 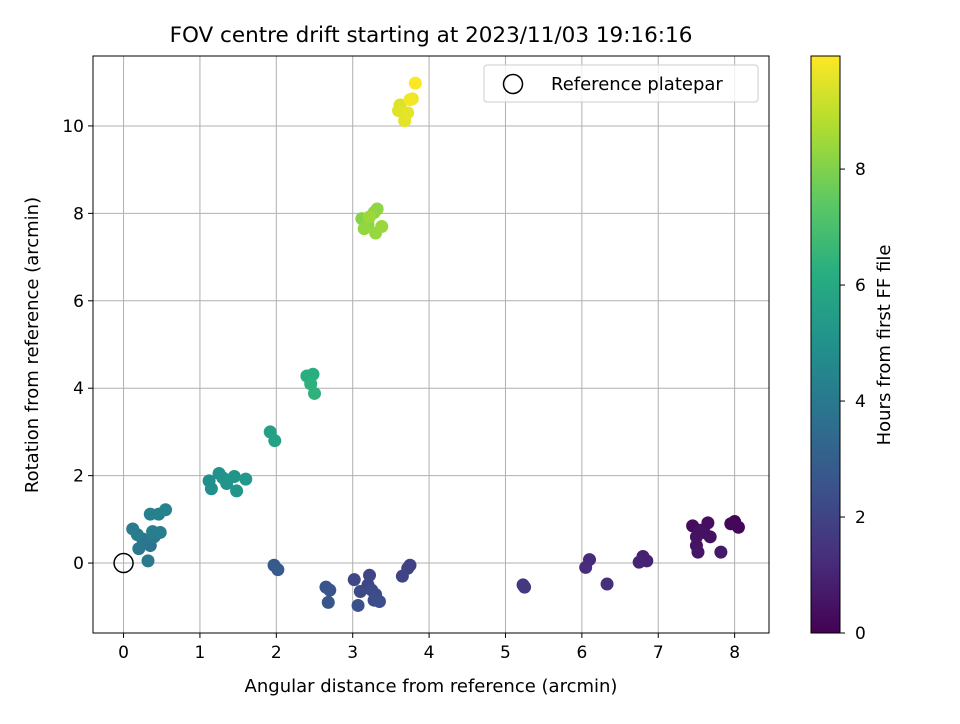 I want to click on x-axis-label: Angular distance from reference (arcmin), so click(x=431, y=686).